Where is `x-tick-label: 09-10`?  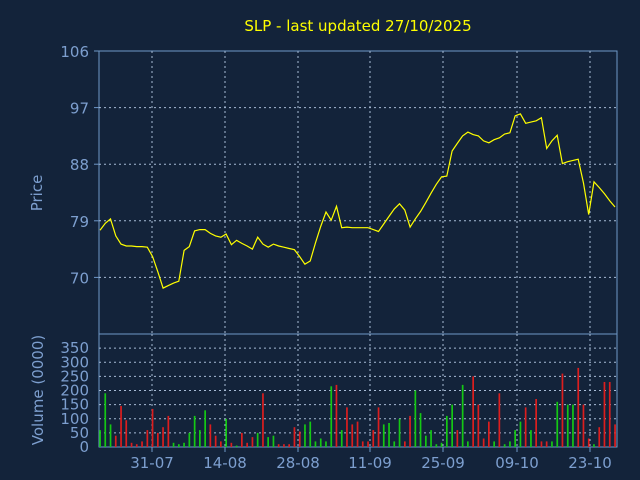 x-tick-label: 09-10 is located at coordinates (517, 463).